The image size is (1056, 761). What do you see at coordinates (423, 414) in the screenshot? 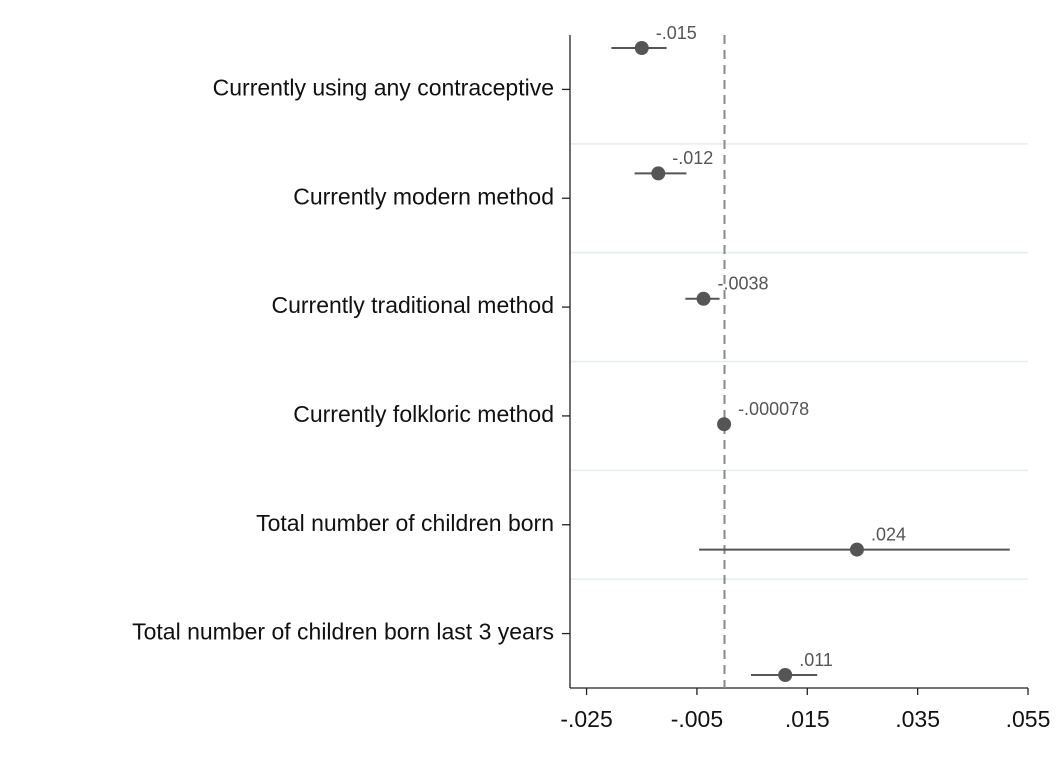
I see `y-tick-label: Currently folkloric method` at bounding box center [423, 414].